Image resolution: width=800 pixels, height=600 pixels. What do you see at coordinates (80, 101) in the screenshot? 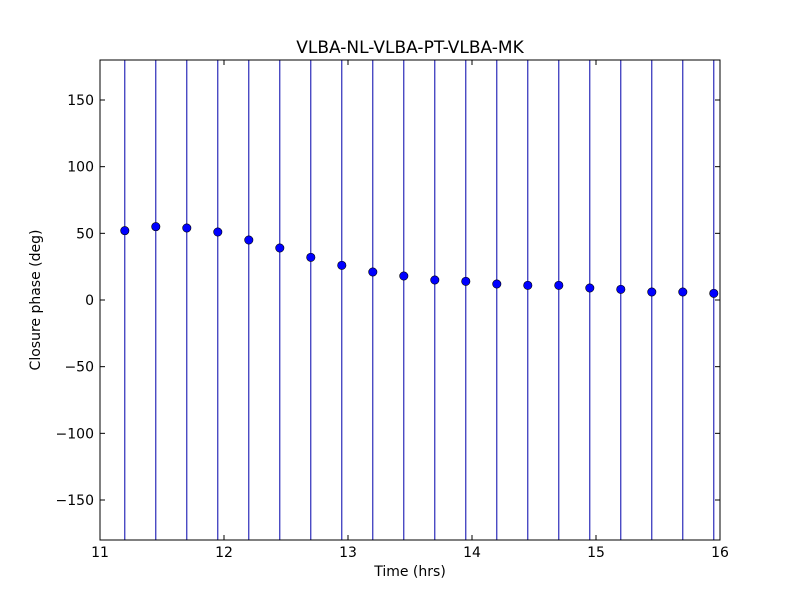
I see `y-tick-label: 150` at bounding box center [80, 101].